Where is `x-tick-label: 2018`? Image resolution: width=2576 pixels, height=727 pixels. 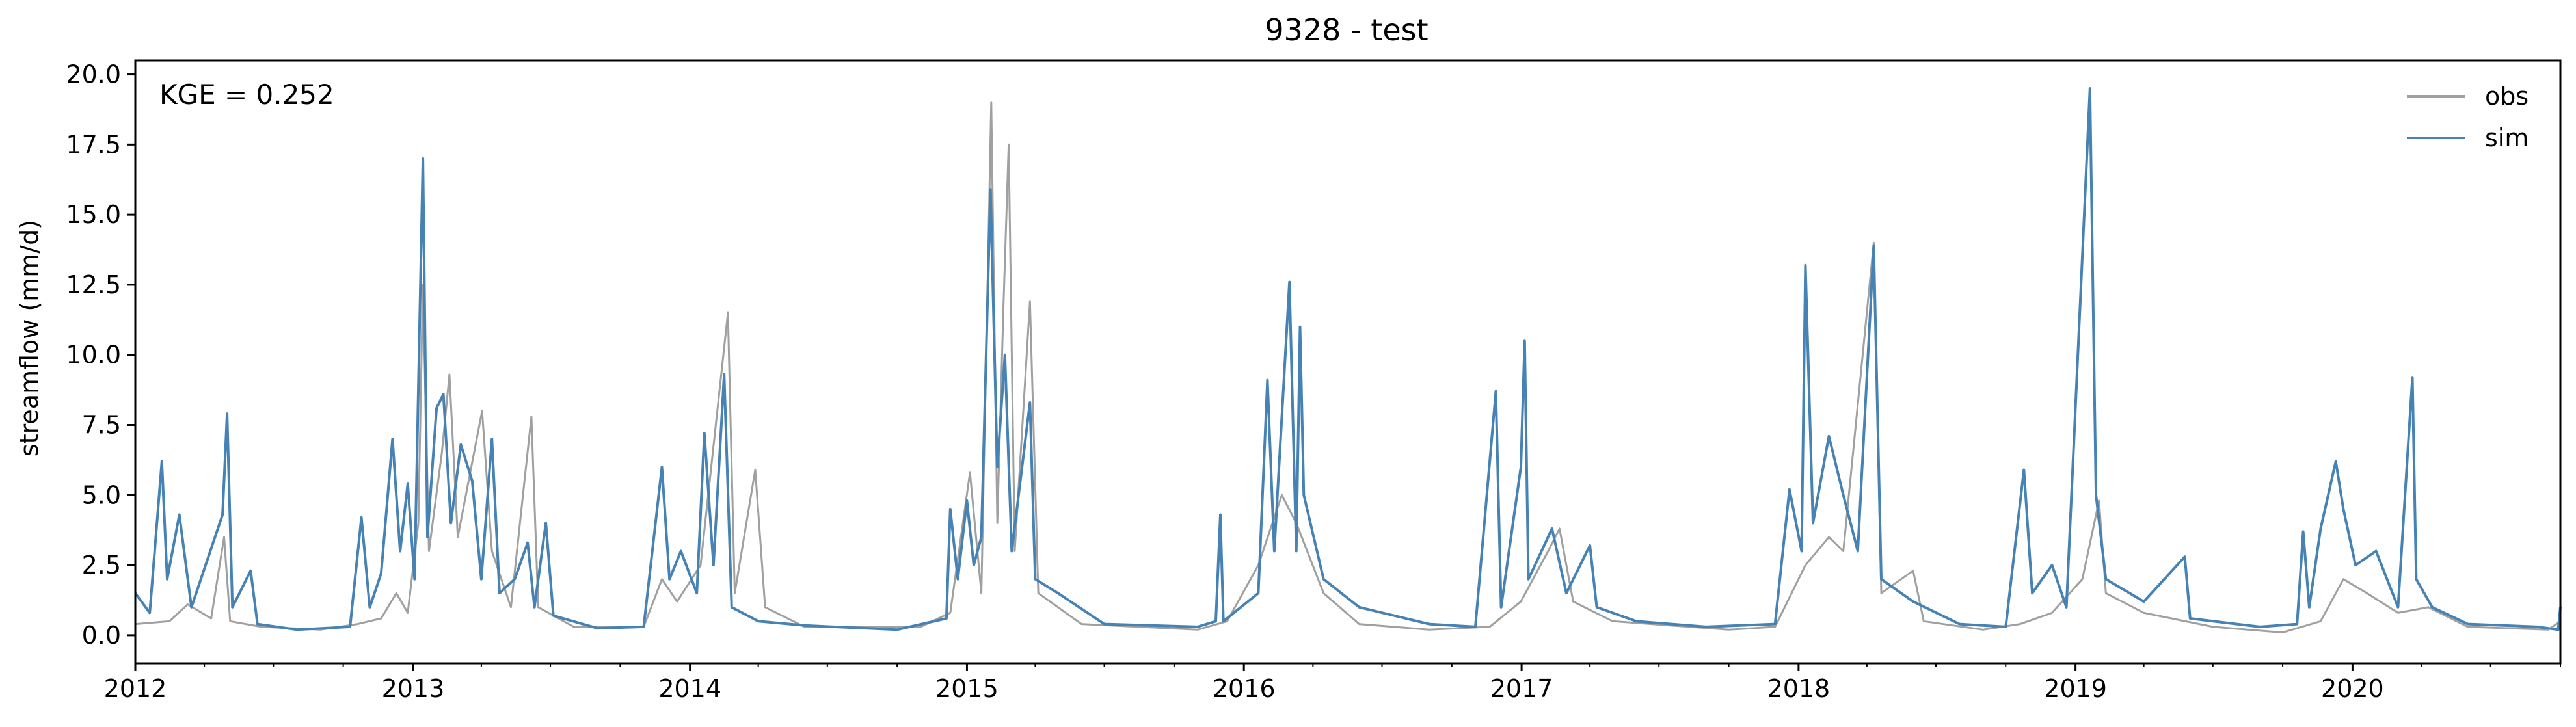
x-tick-label: 2018 is located at coordinates (1799, 688).